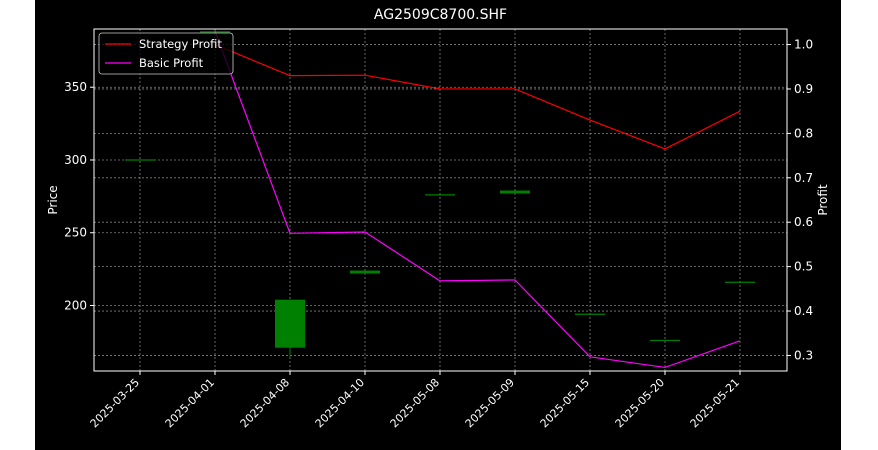 This screenshot has height=450, width=878. I want to click on y-tick-label-right: 0.4, so click(803, 311).